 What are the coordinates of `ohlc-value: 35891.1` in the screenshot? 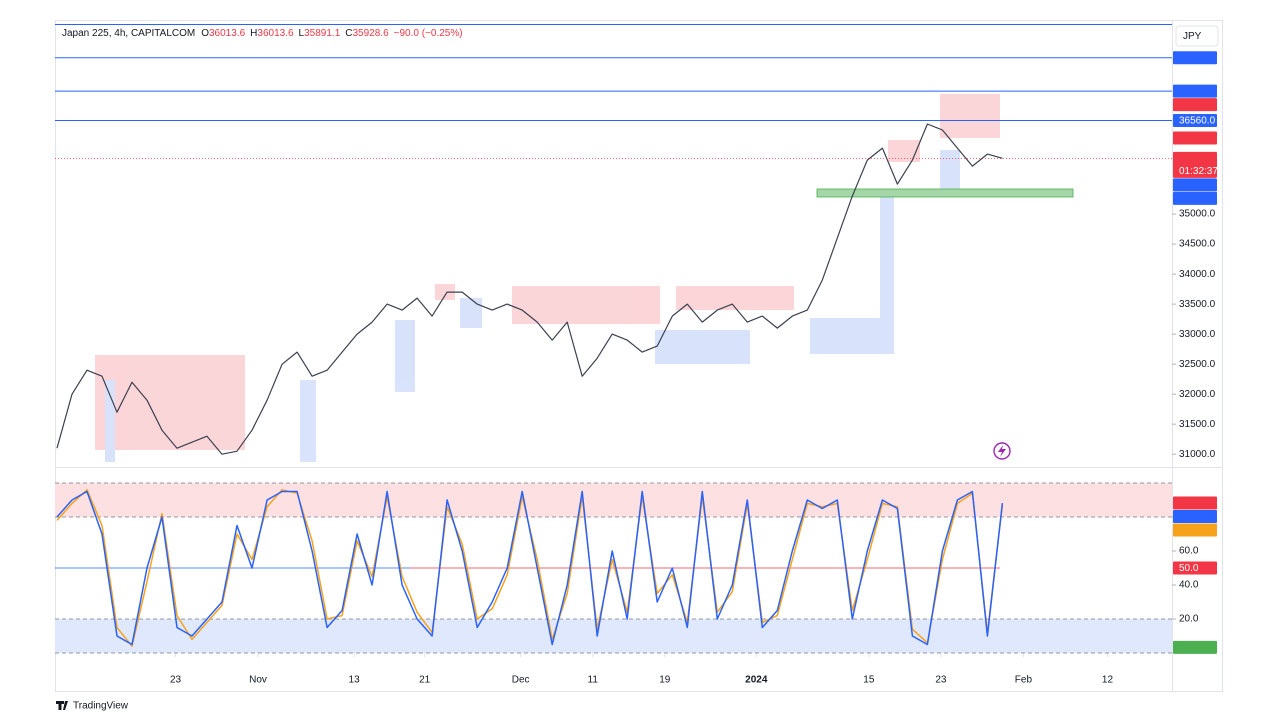 It's located at (322, 33).